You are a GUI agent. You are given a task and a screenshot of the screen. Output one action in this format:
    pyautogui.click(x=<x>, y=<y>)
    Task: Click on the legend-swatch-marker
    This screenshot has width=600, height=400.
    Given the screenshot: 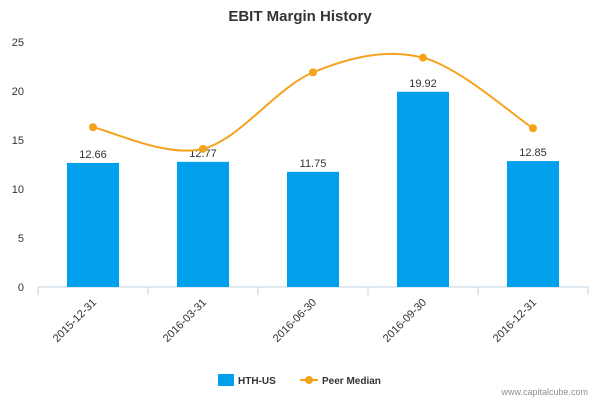 What is the action you would take?
    pyautogui.click(x=309, y=380)
    